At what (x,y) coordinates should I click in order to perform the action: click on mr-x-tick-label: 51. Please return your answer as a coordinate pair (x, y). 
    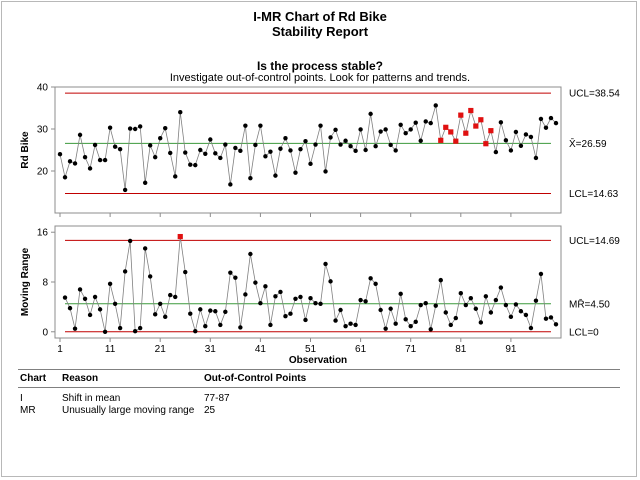
    Looking at the image, I should click on (311, 349).